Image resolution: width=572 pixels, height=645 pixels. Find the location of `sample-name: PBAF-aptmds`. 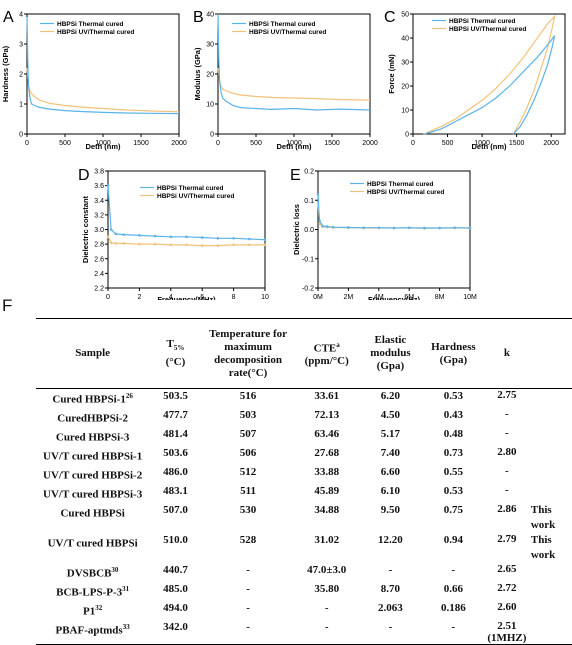

sample-name: PBAF-aptmds is located at coordinates (89, 630).